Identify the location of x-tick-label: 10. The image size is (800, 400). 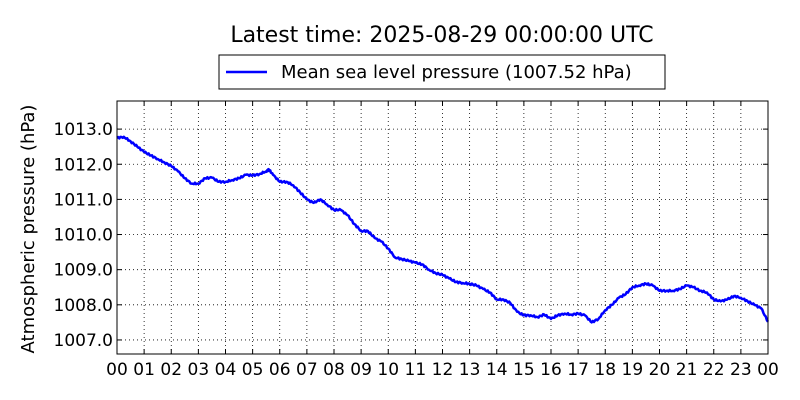
(388, 370).